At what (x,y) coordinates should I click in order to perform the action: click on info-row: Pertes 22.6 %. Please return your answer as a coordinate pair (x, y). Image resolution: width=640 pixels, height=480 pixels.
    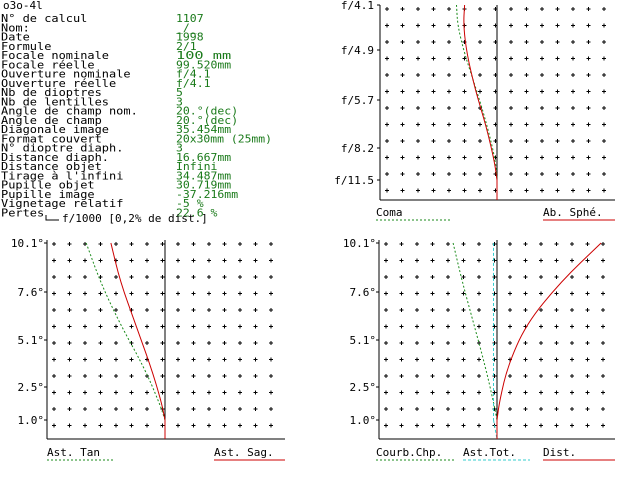
    Looking at the image, I should click on (109, 212).